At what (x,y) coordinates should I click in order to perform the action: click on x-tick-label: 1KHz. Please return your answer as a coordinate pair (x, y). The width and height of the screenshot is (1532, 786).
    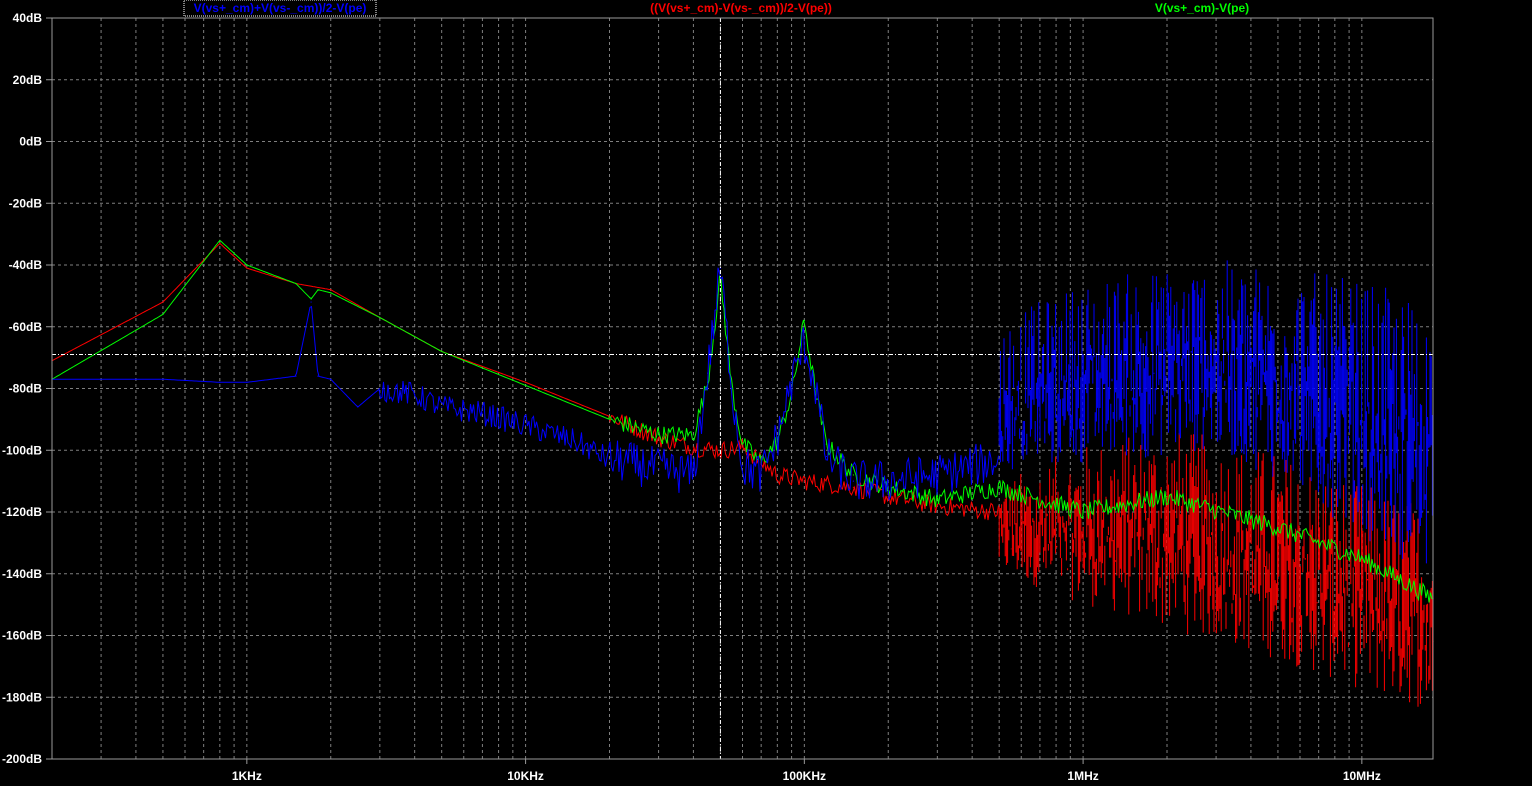
    Looking at the image, I should click on (247, 776).